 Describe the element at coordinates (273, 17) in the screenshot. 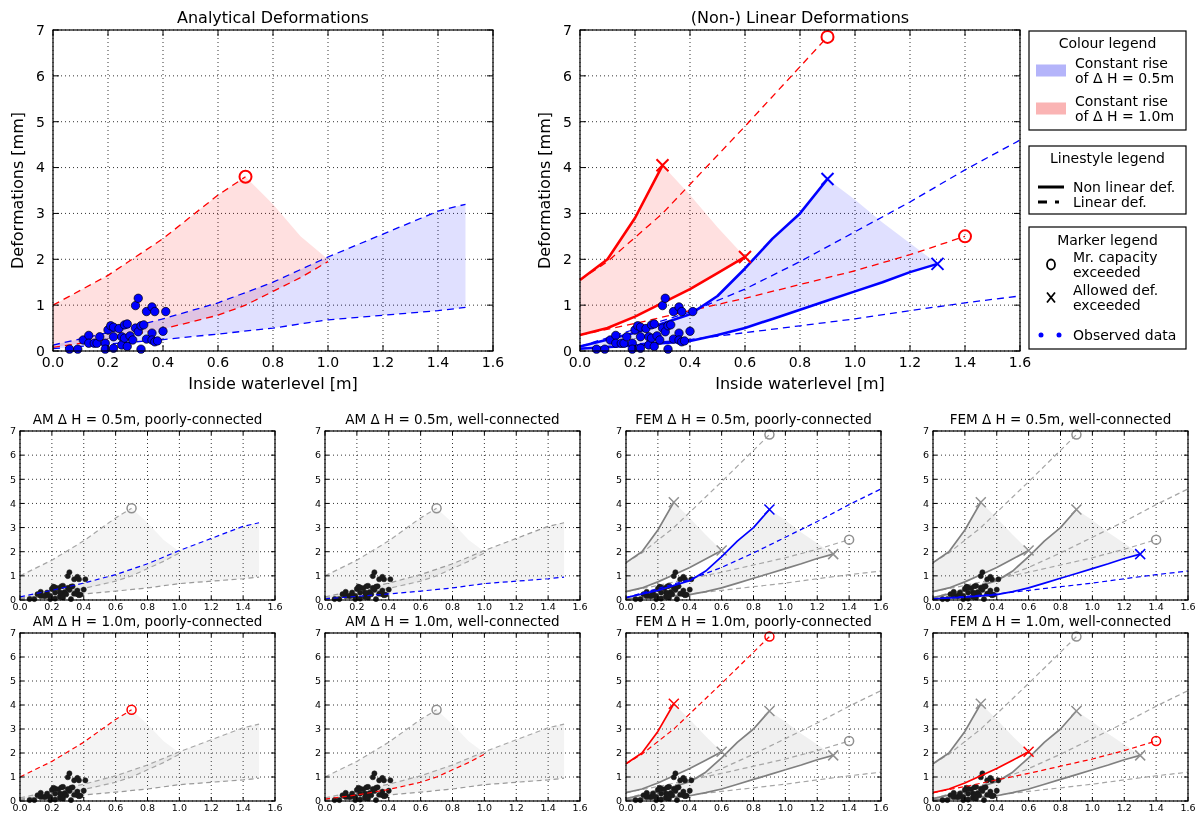

I see `chart-title: Analytical Deformations` at that location.